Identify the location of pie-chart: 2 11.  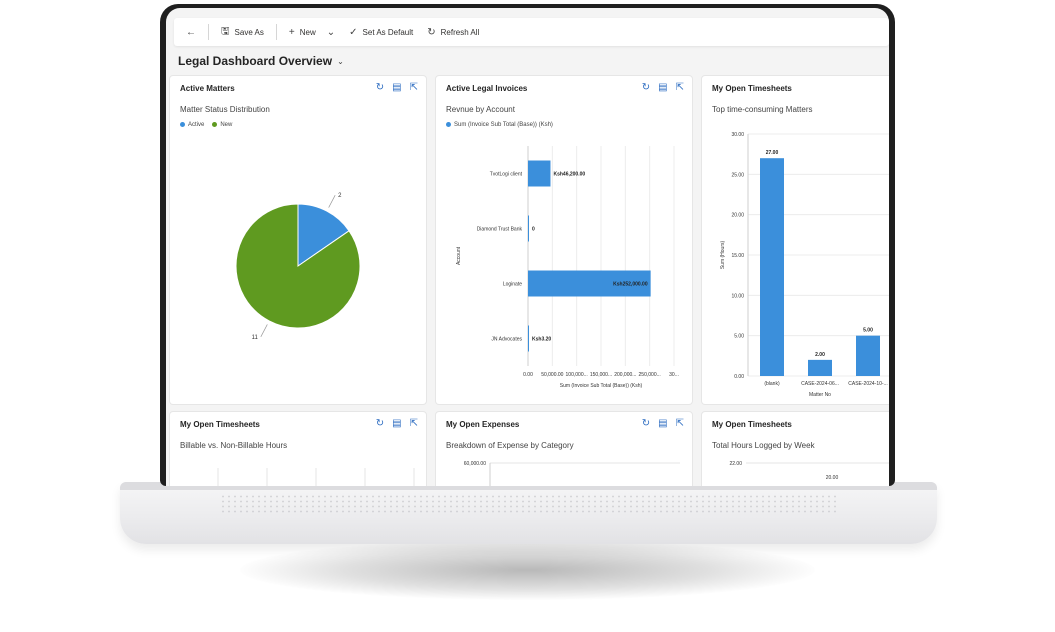
(298, 267).